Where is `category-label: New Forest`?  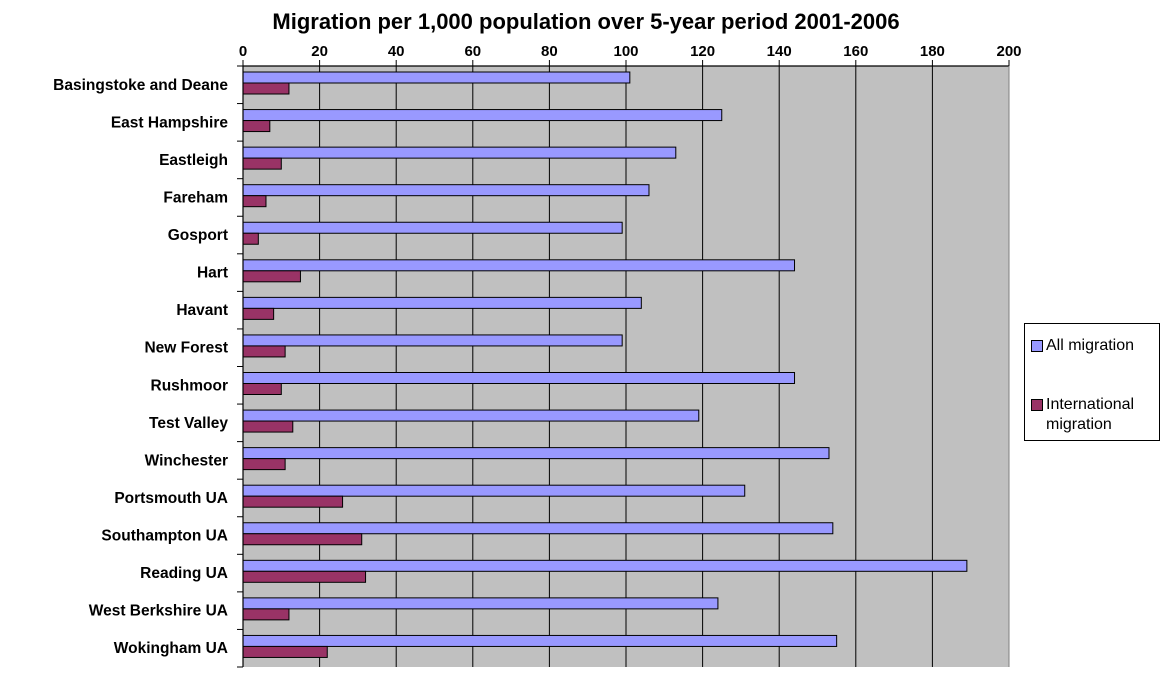 category-label: New Forest is located at coordinates (186, 348).